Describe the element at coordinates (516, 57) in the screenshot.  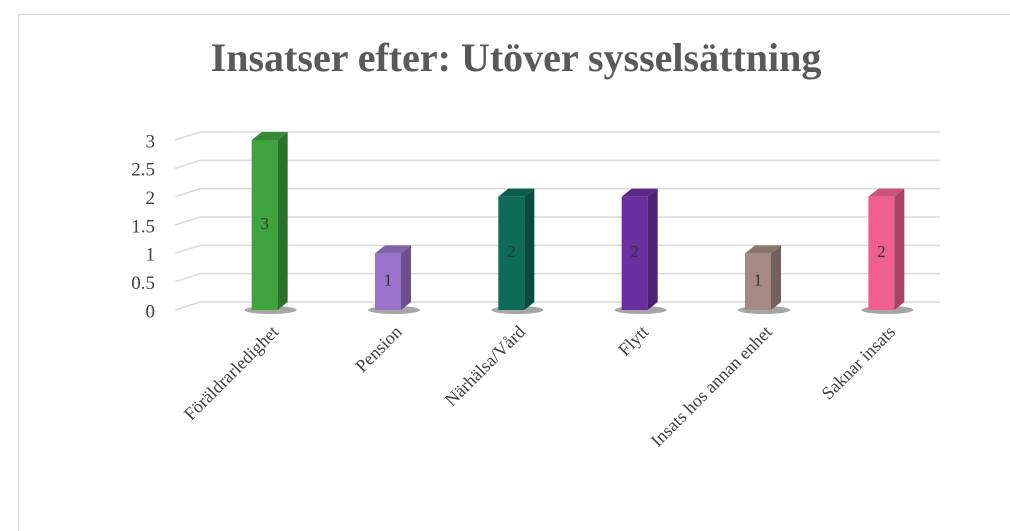
I see `chart-title: Insatser efter: Utöver sysselsättning` at that location.